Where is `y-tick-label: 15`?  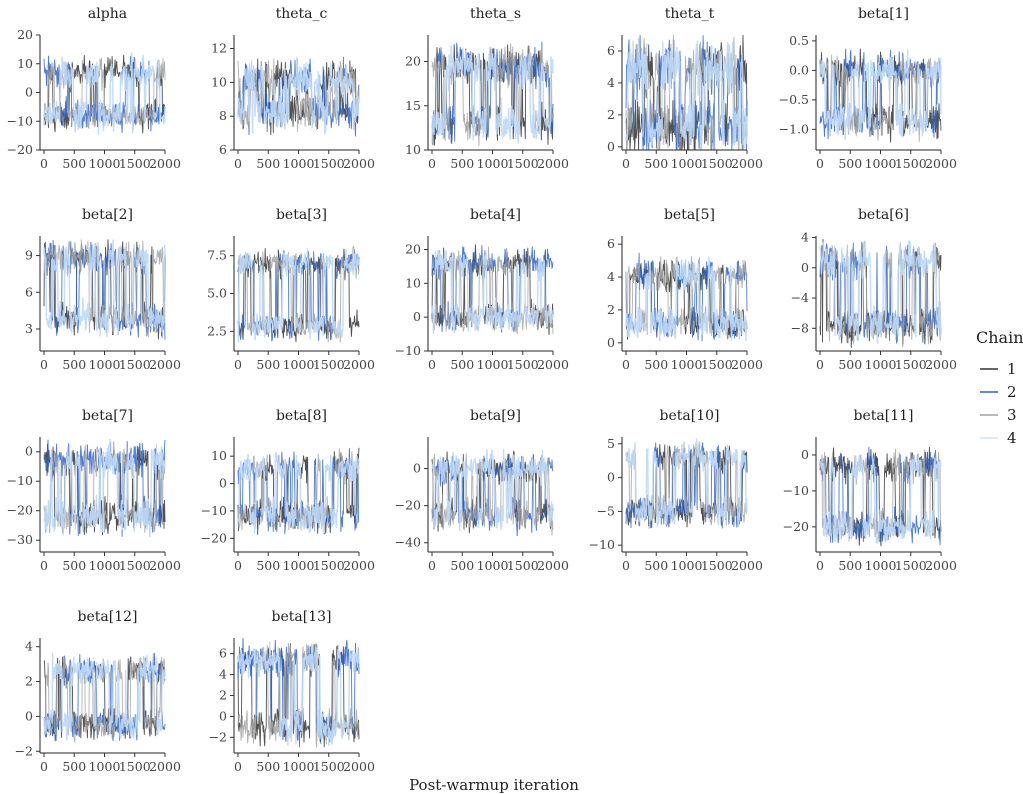
y-tick-label: 15 is located at coordinates (413, 105).